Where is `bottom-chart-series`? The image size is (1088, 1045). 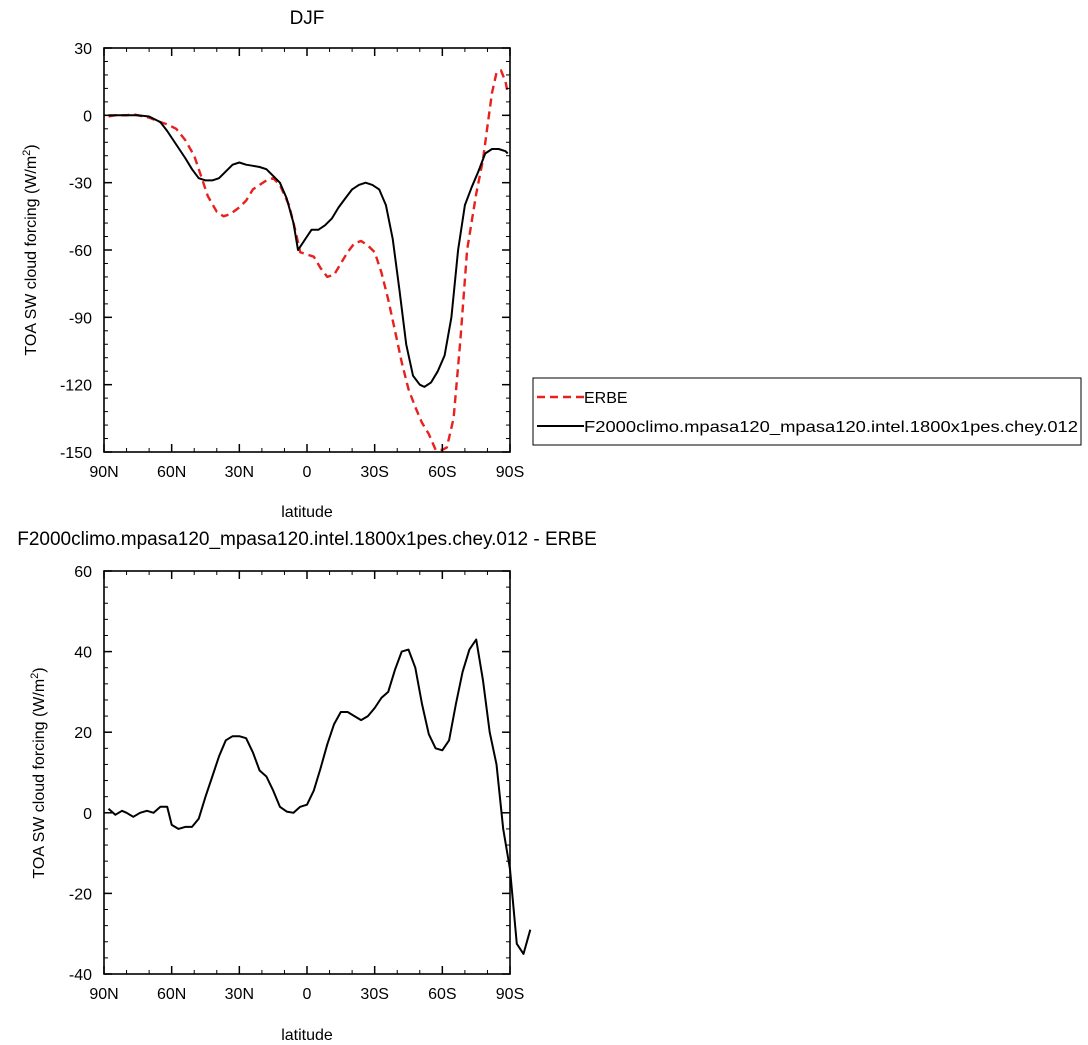
bottom-chart-series is located at coordinates (319, 796).